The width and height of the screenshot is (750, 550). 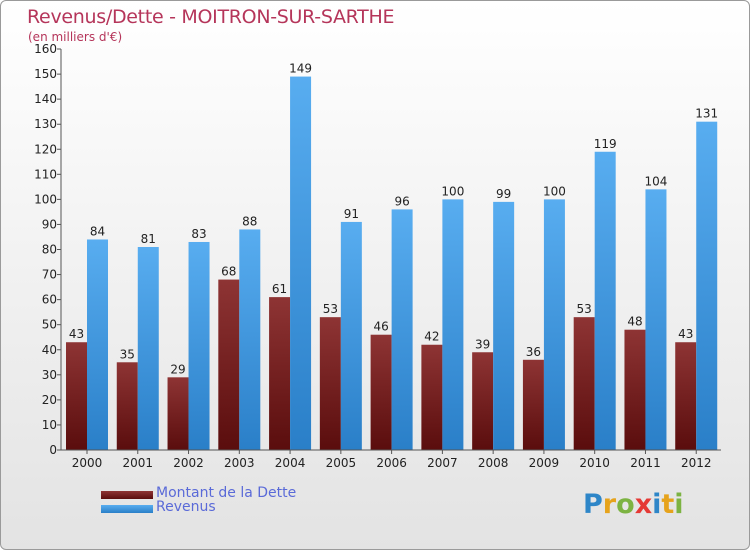 I want to click on x-tick-label: 2003, so click(x=239, y=463).